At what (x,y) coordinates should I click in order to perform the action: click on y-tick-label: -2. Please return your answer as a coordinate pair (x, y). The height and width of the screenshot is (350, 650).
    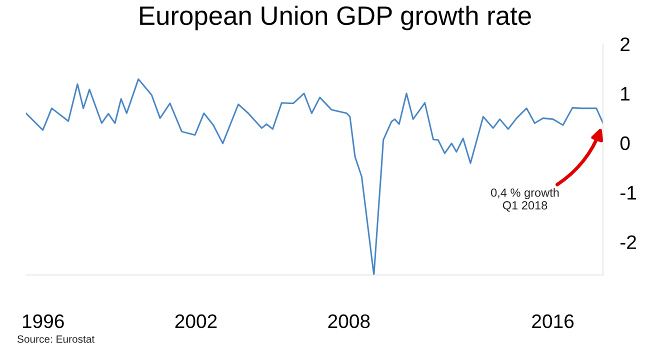
    Looking at the image, I should click on (628, 242).